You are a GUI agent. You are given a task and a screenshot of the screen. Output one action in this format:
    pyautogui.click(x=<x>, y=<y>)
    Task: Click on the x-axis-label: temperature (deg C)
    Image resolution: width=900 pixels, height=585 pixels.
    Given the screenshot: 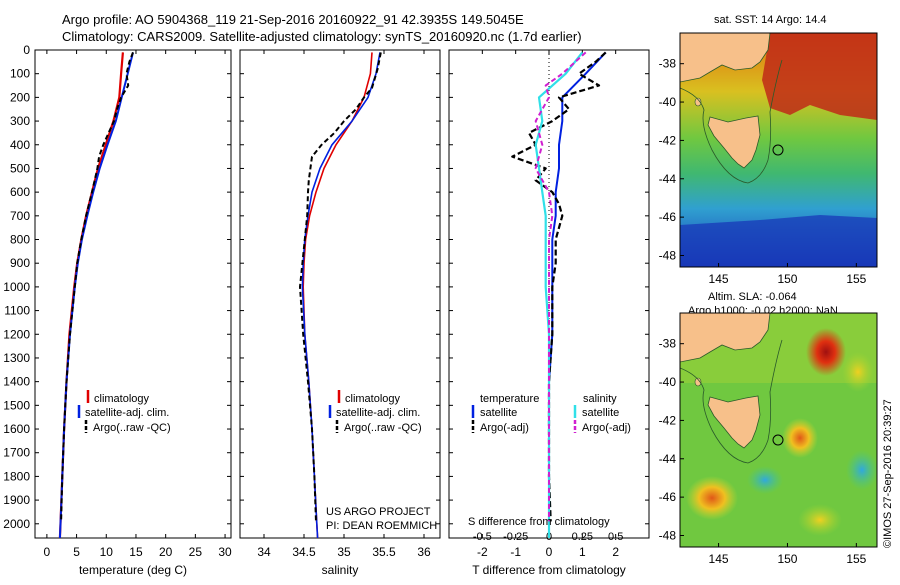 What is the action you would take?
    pyautogui.click(x=133, y=570)
    